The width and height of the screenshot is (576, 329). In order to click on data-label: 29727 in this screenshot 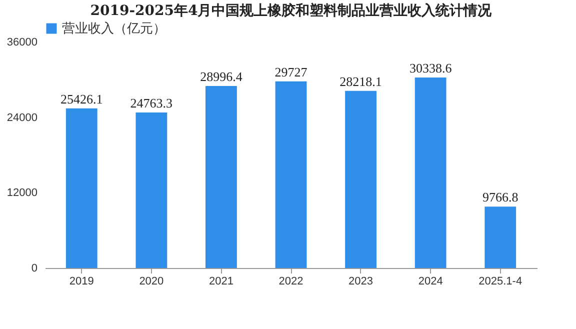, I will do `click(291, 72)`.